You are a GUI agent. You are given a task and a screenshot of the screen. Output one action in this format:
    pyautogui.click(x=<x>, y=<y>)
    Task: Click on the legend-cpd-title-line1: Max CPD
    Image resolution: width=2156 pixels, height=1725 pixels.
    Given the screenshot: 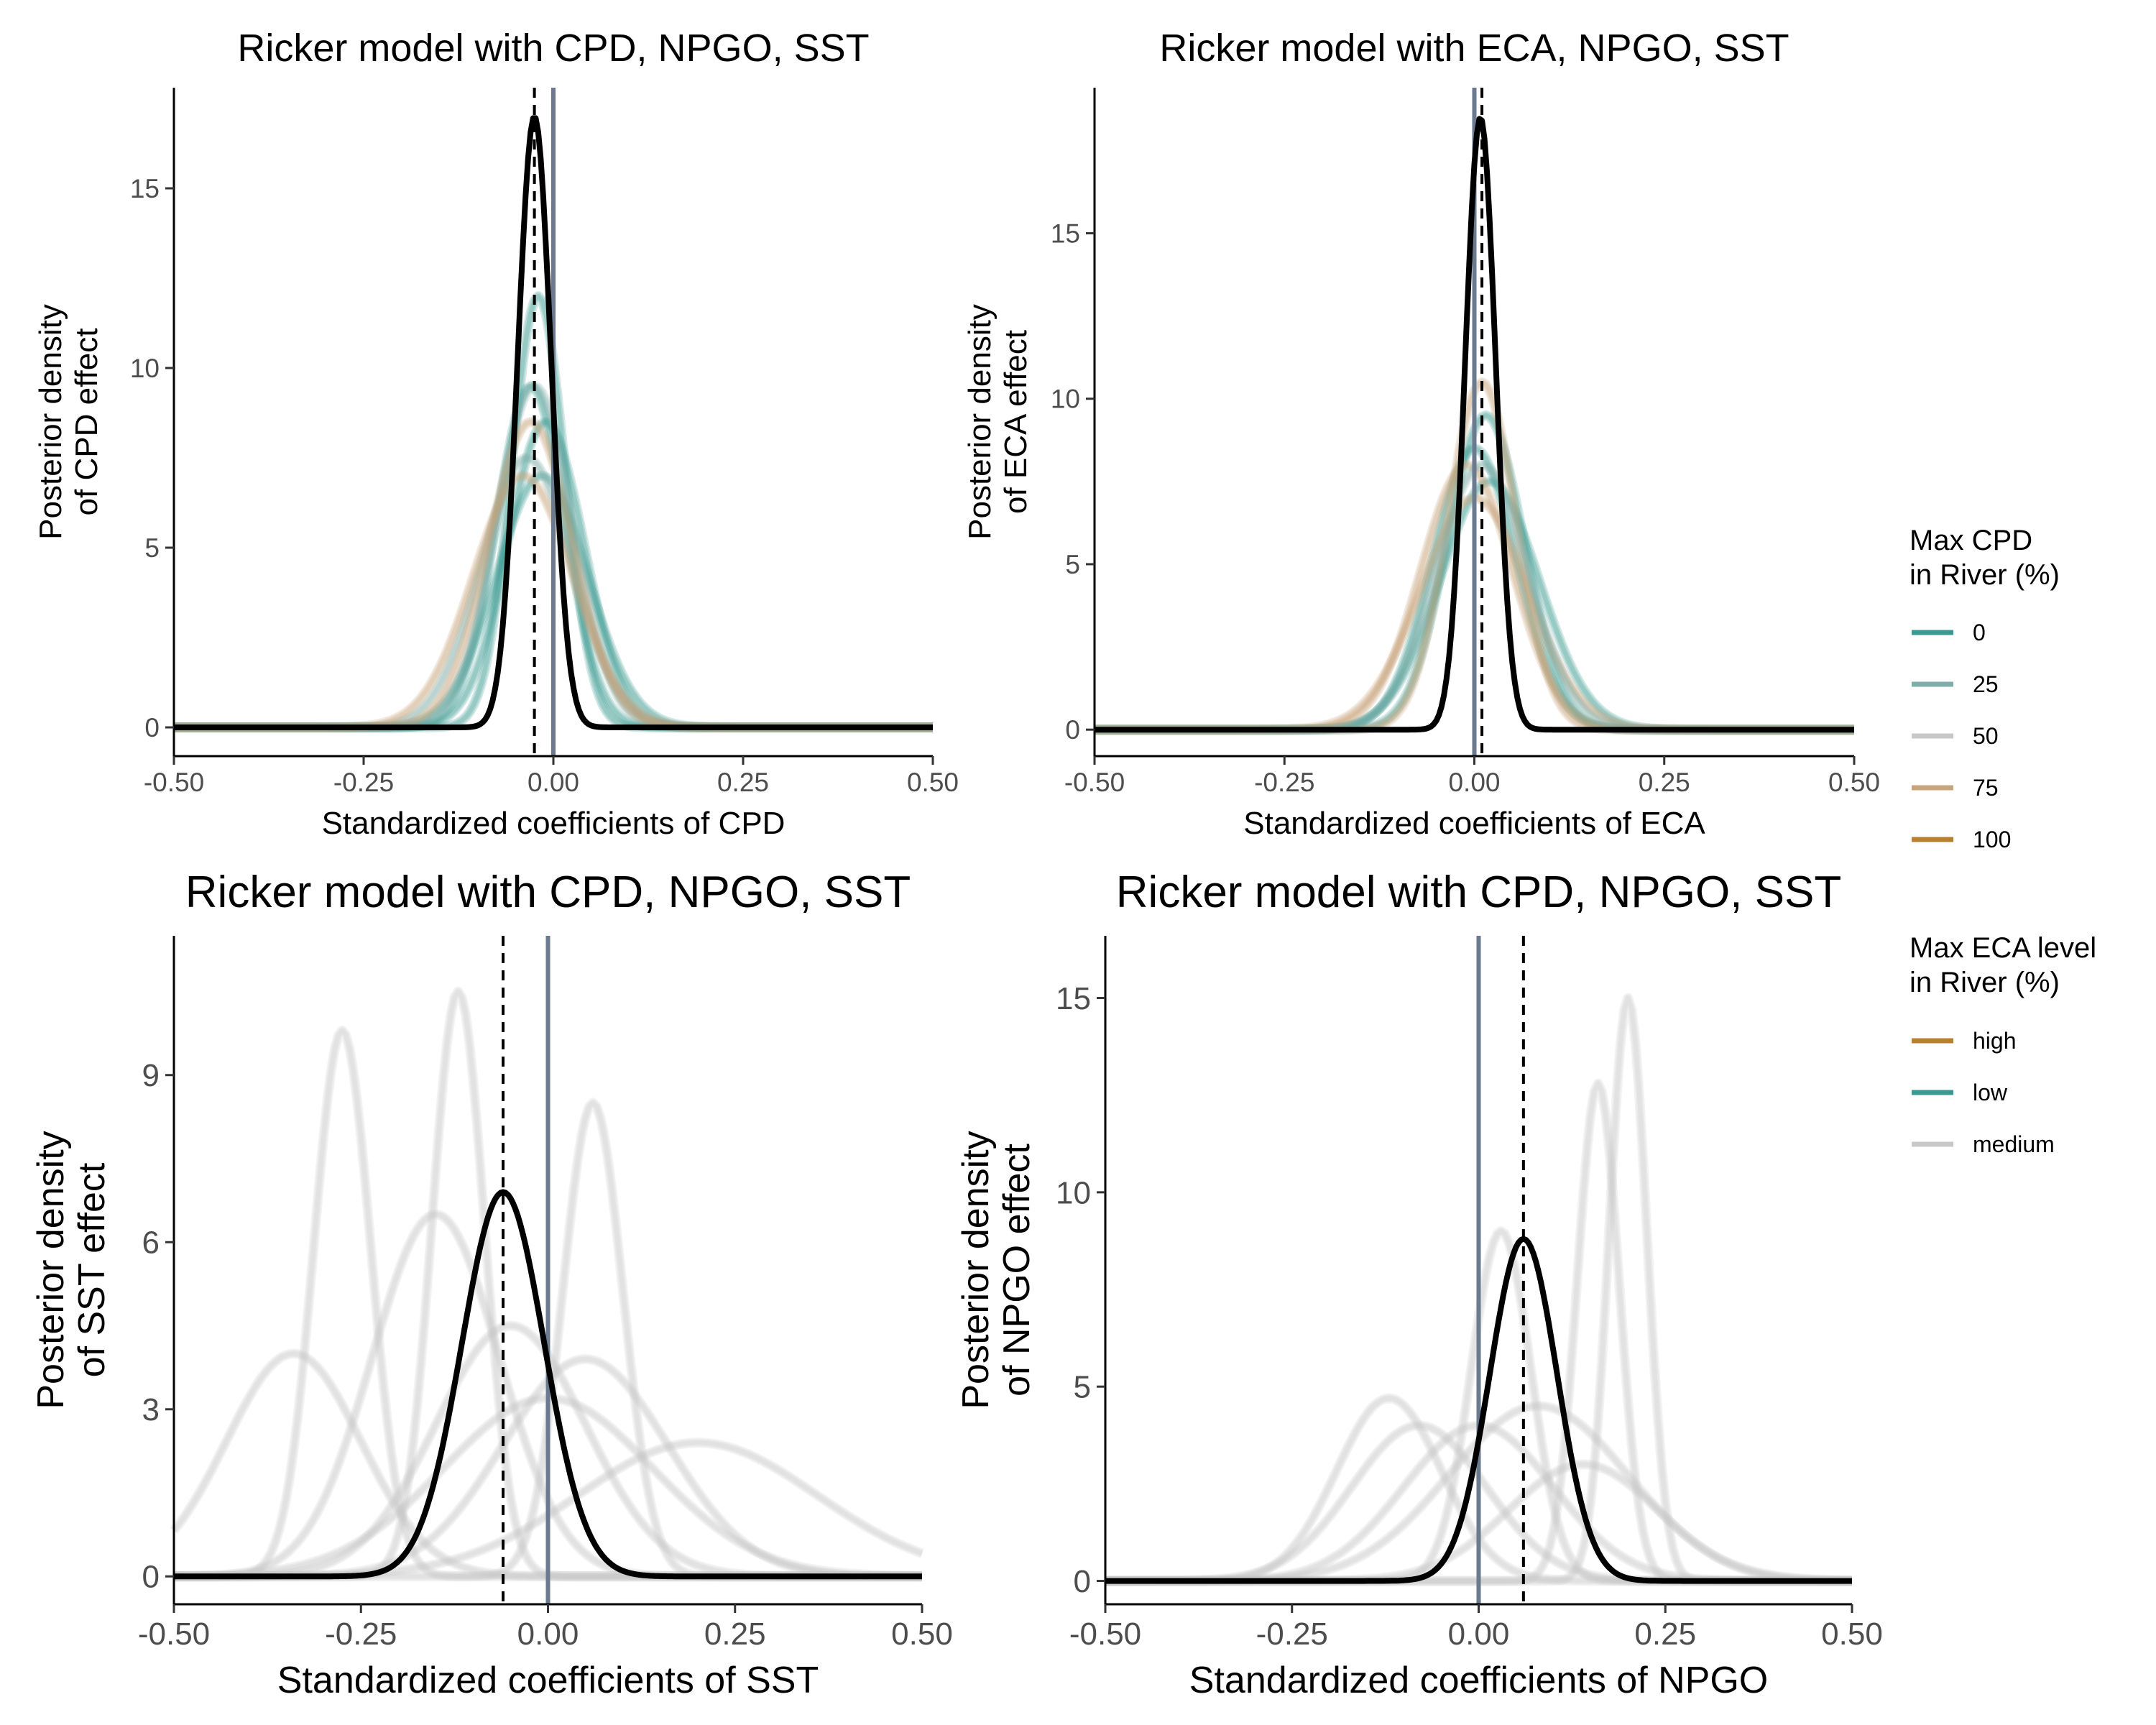 What is the action you would take?
    pyautogui.click(x=1971, y=540)
    